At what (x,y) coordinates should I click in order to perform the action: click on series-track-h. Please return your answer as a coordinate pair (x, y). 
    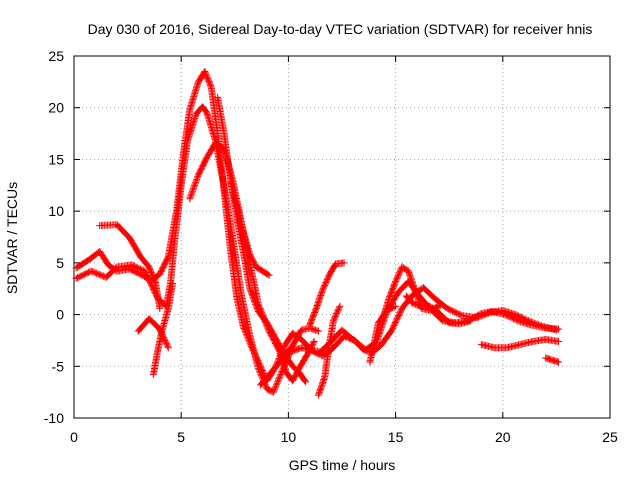
    Looking at the image, I should click on (250, 228).